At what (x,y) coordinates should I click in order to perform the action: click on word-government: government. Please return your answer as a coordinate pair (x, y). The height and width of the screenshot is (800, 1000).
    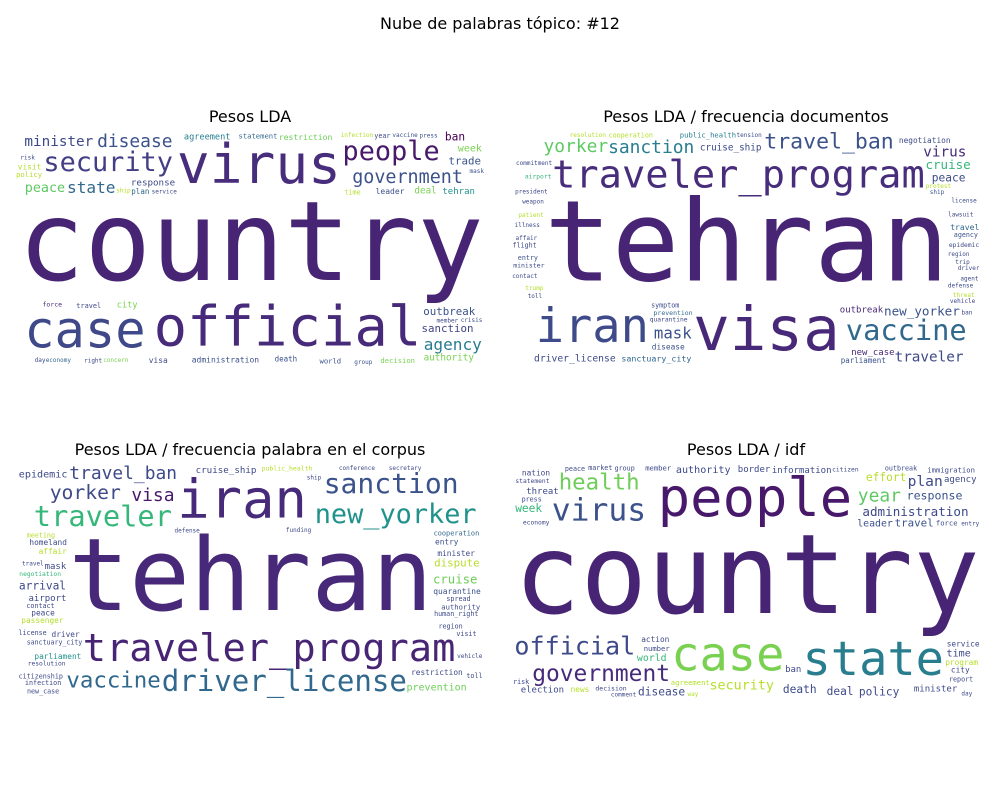
    Looking at the image, I should click on (601, 674).